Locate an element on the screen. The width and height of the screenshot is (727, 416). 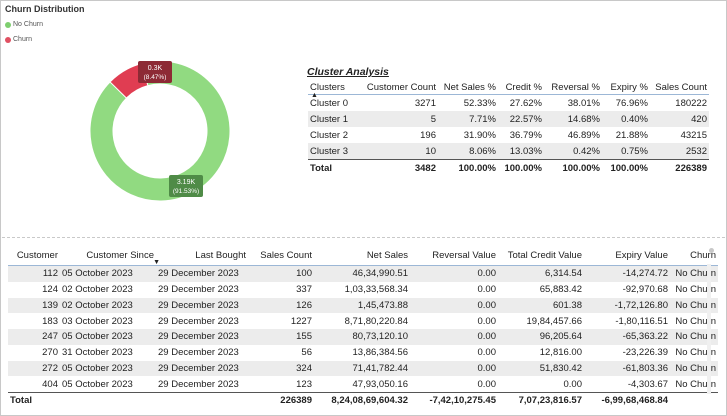
cluster-analysis-title: Cluster Analysis is located at coordinates (348, 72).